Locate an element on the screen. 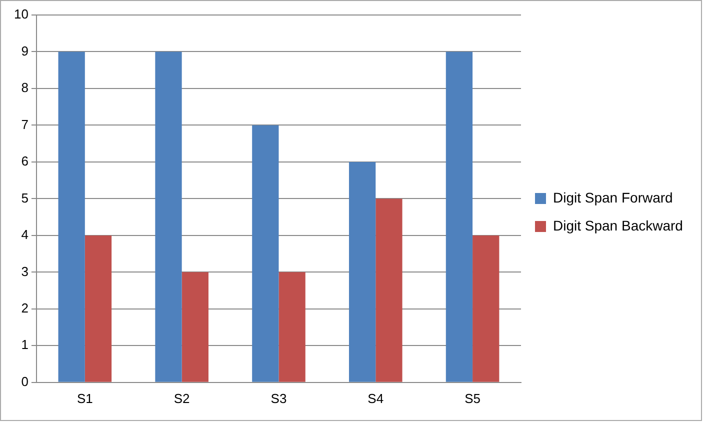  y-tick-label: 8 is located at coordinates (24, 88).